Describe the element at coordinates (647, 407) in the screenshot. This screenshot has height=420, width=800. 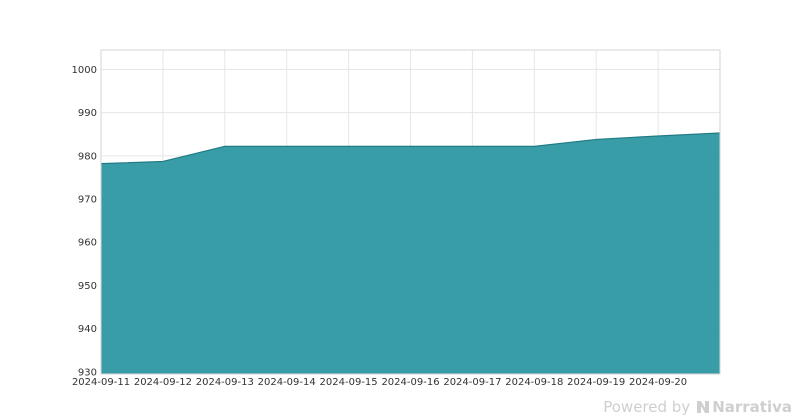
I see `watermark-prefix: Powered by` at that location.